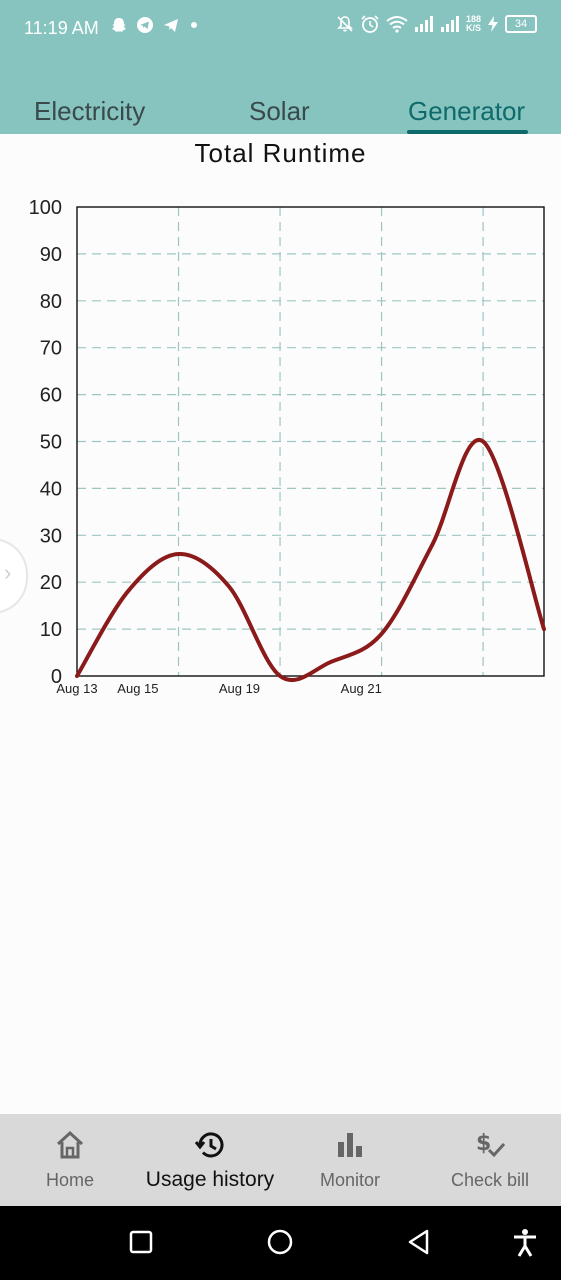 The width and height of the screenshot is (561, 1280). I want to click on mute-bell-icon, so click(345, 24).